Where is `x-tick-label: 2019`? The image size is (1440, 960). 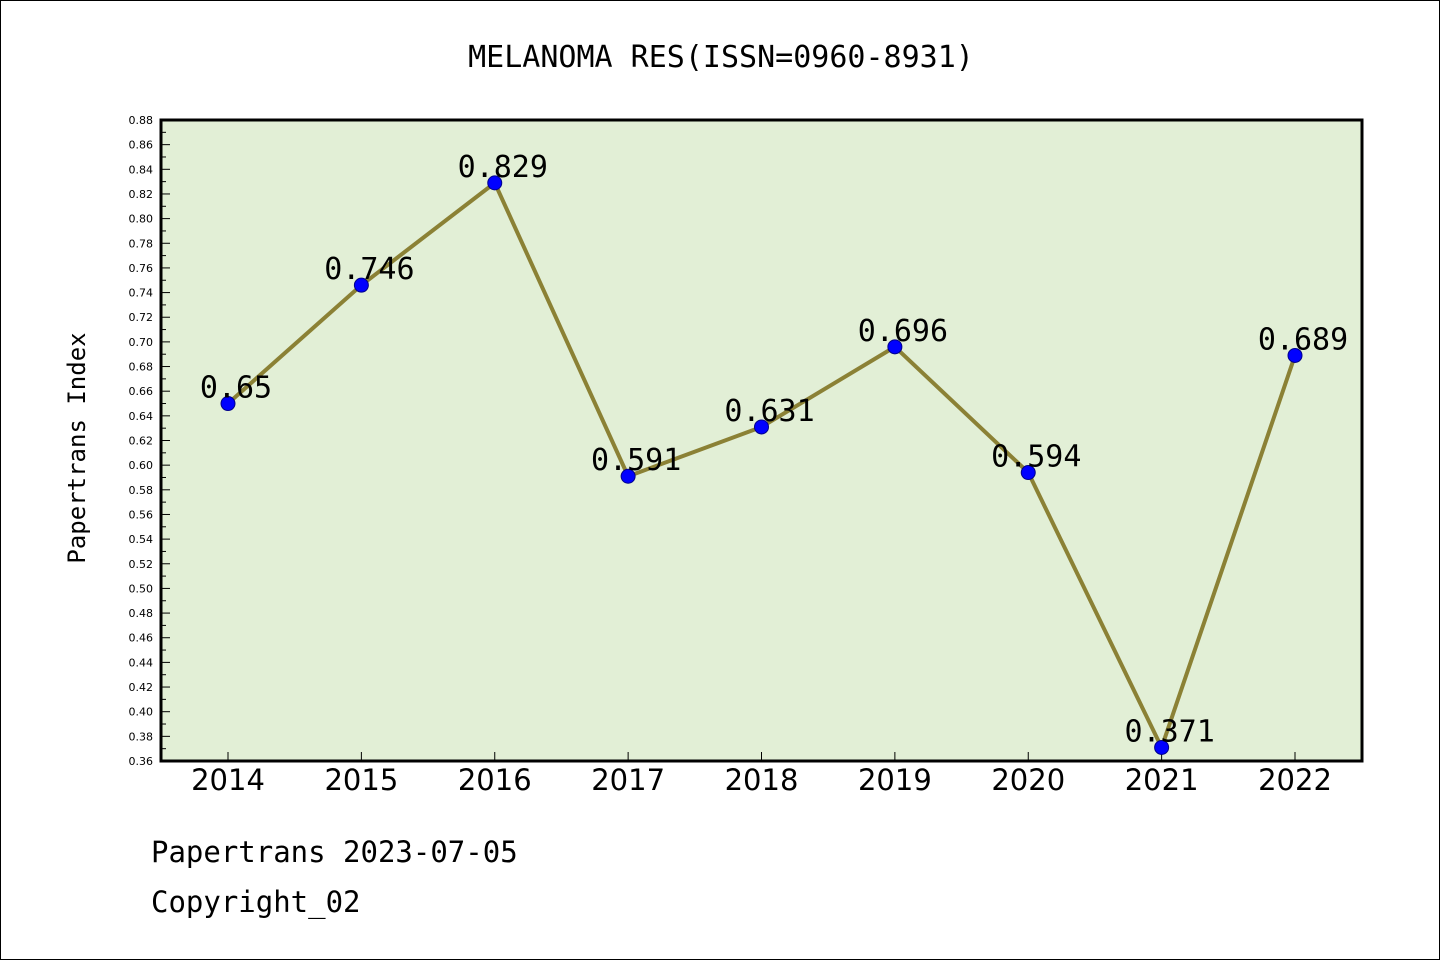
x-tick-label: 2019 is located at coordinates (895, 780).